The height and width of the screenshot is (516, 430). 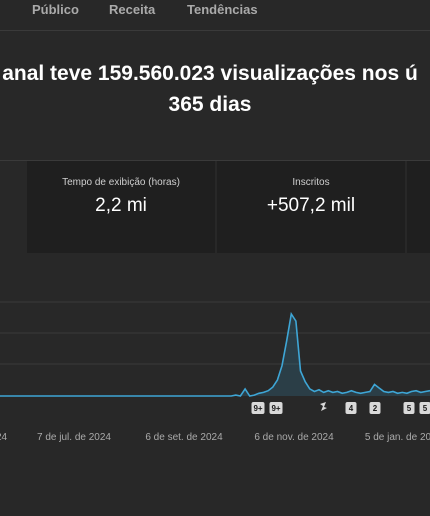 I want to click on content-marker-badge: 4, so click(x=351, y=408).